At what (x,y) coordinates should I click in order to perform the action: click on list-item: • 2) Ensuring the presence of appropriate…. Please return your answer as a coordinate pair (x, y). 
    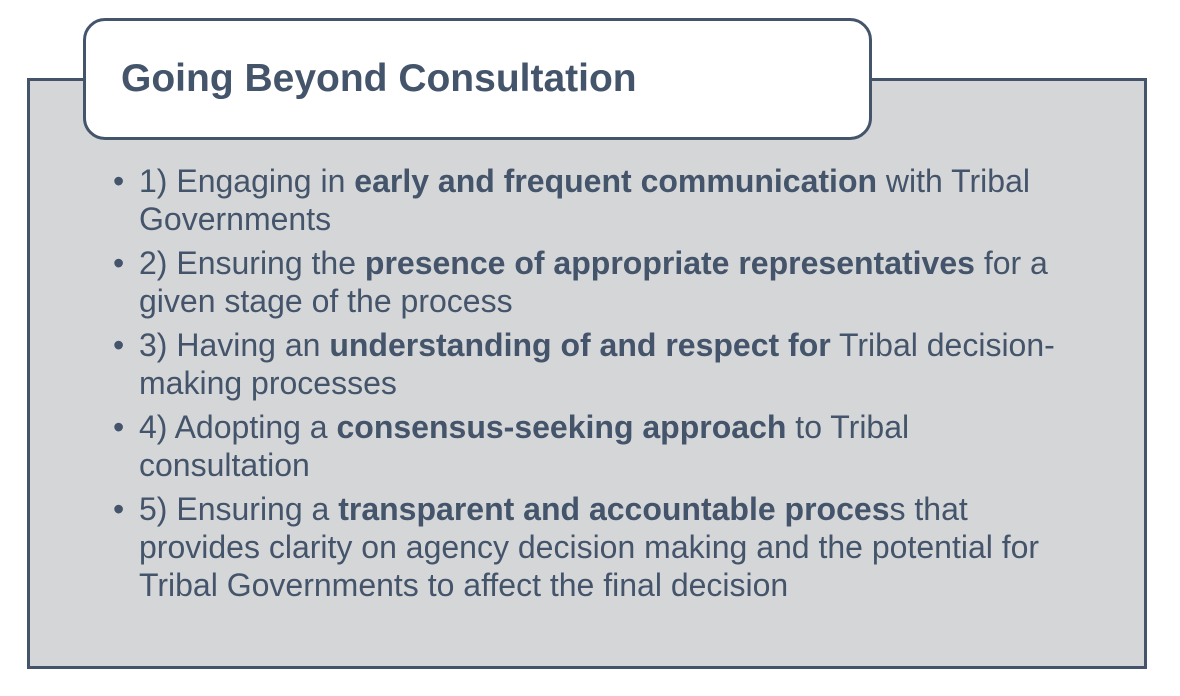
    Looking at the image, I should click on (580, 282).